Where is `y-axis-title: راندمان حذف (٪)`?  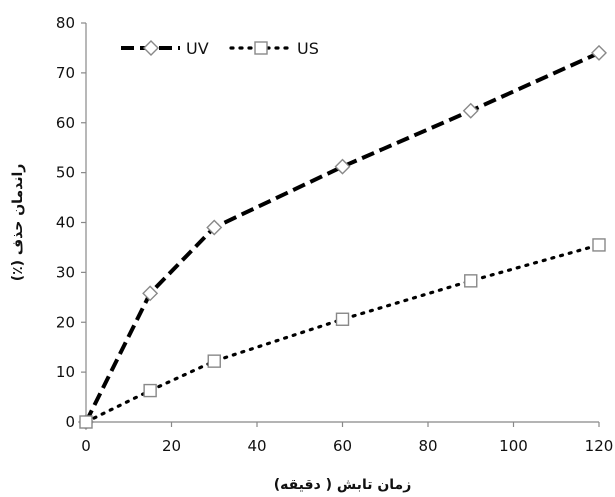 y-axis-title: راندمان حذف (٪) is located at coordinates (18, 223).